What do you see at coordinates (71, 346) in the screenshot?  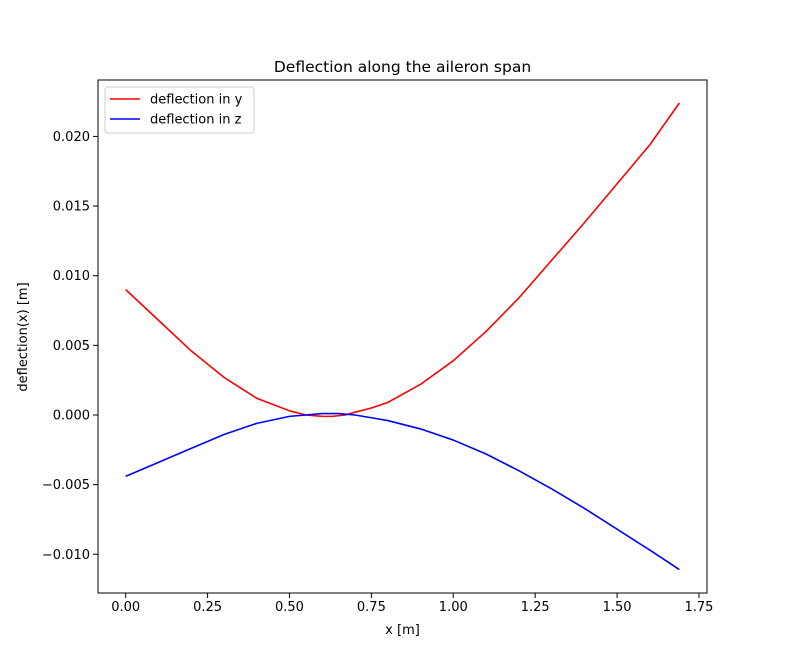 I see `y-tick-label: 0.005` at bounding box center [71, 346].